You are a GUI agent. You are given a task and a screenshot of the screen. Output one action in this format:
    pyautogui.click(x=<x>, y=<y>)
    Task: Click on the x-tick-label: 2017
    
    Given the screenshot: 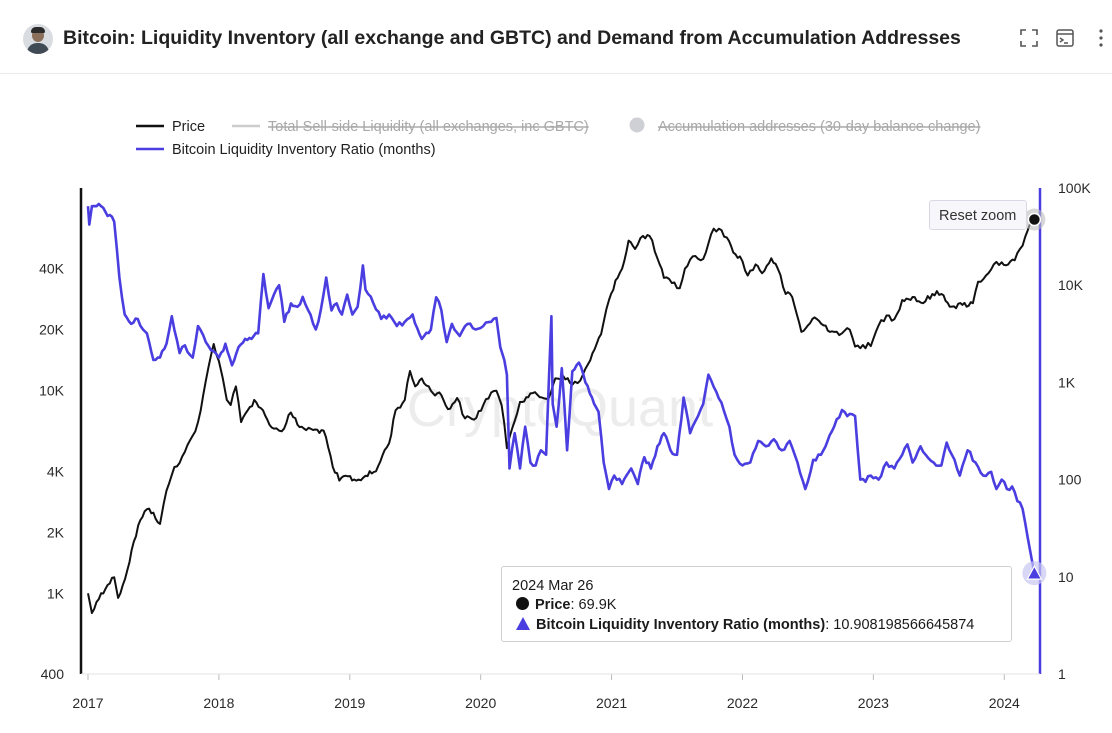 What is the action you would take?
    pyautogui.click(x=87, y=703)
    